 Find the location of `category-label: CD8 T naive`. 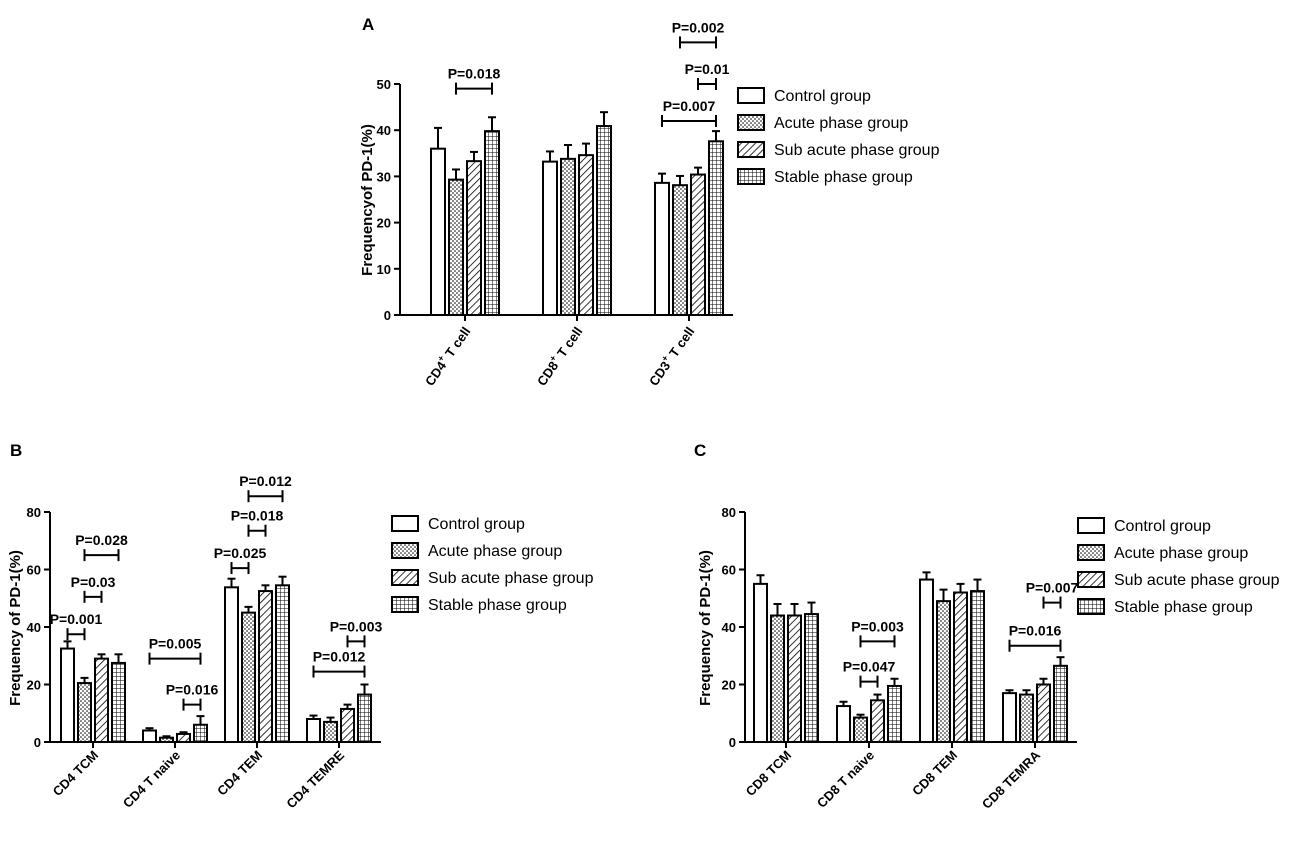

category-label: CD8 T naive is located at coordinates (845, 779).